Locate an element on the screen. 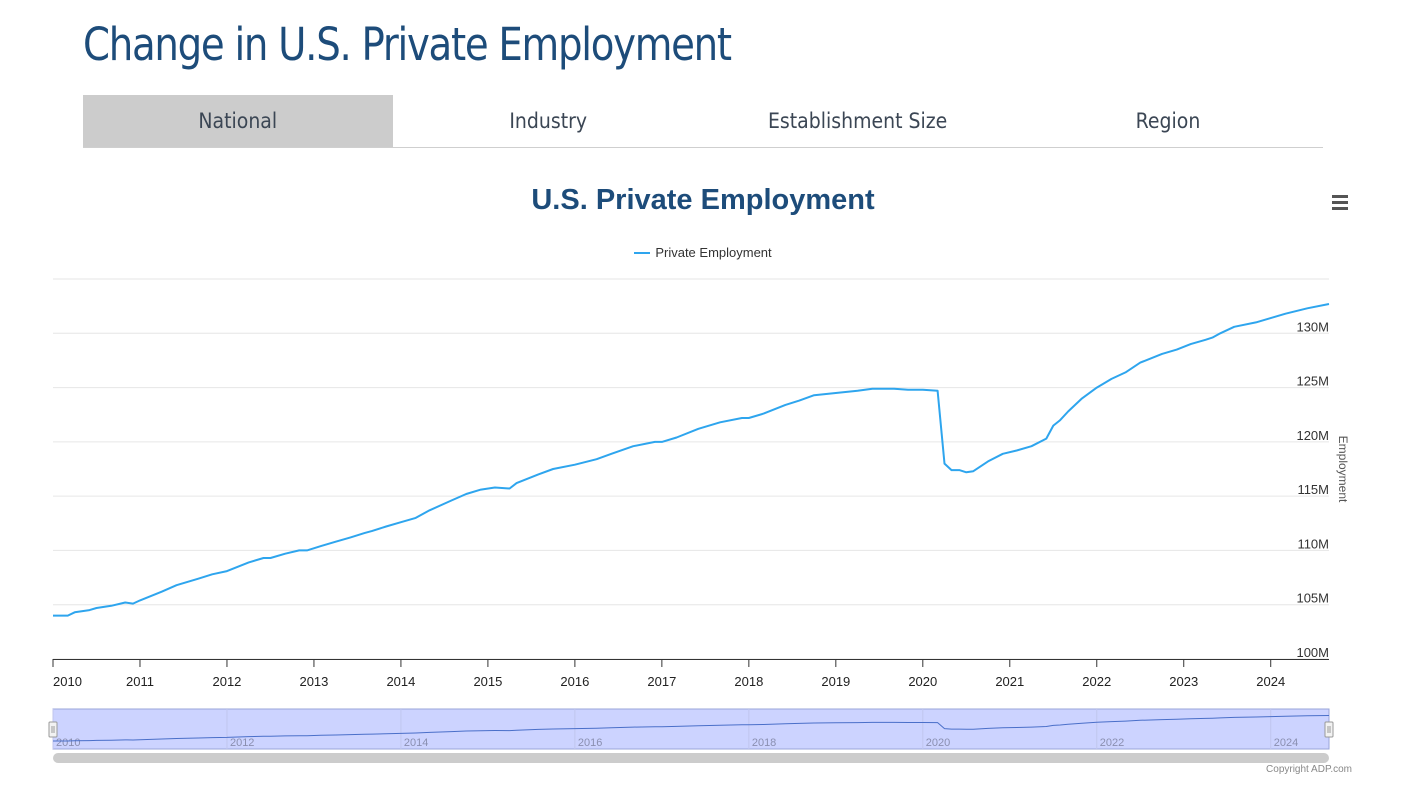  x-tick-label: 2018 is located at coordinates (748, 681).